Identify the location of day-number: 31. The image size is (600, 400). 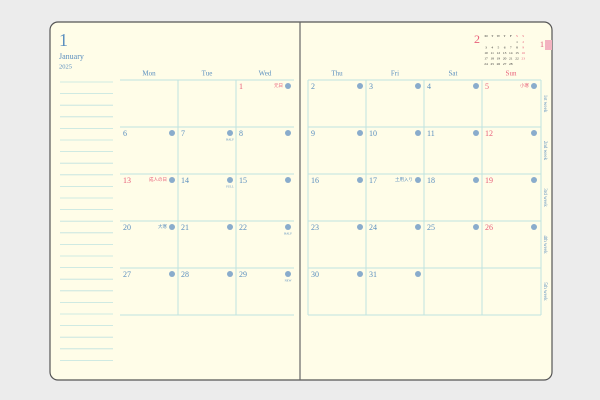
(373, 274).